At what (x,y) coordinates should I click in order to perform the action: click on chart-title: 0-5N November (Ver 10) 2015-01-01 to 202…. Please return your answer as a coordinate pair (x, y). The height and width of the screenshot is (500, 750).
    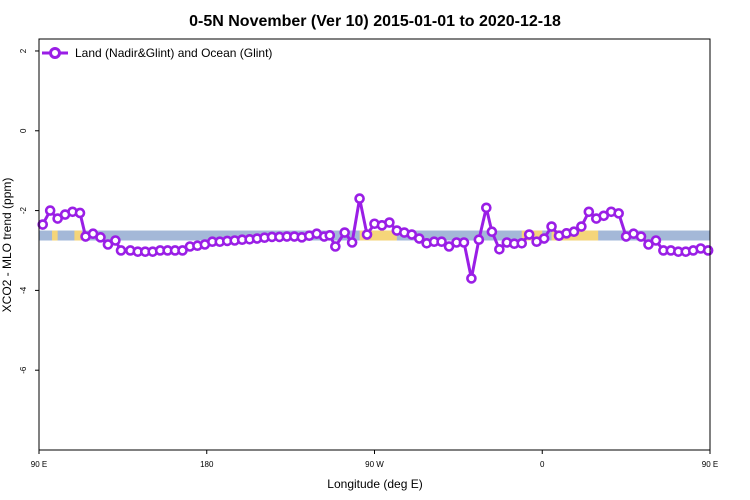
    Looking at the image, I should click on (375, 21).